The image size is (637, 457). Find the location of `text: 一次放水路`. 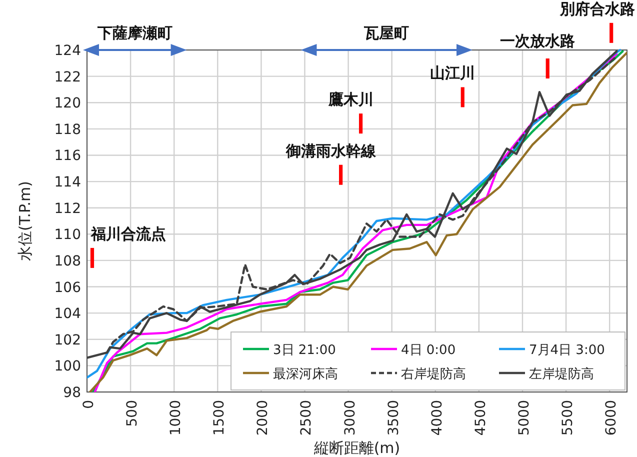

text: 一次放水路 is located at coordinates (538, 41).